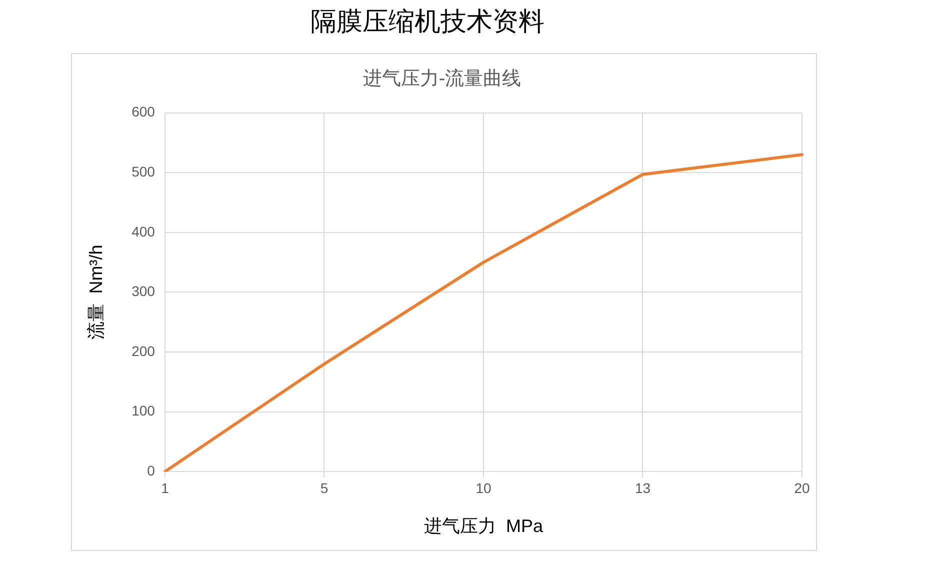 The width and height of the screenshot is (943, 563). Describe the element at coordinates (144, 171) in the screenshot. I see `y-tick-label: 500` at that location.